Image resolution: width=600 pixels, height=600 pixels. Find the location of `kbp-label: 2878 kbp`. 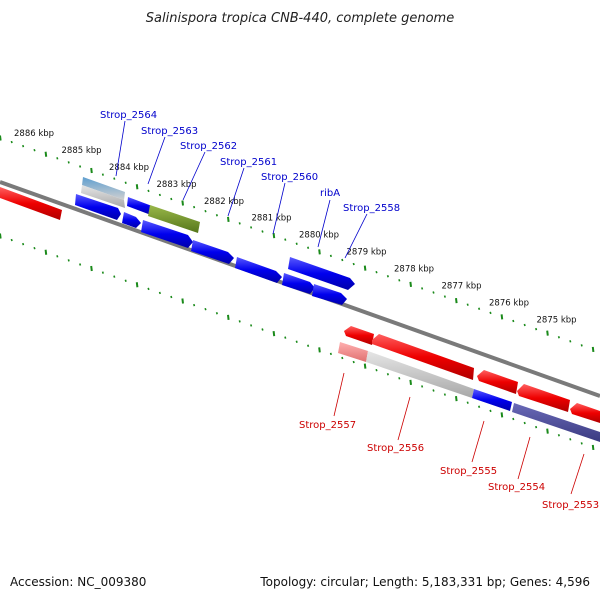

kbp-label: 2878 kbp is located at coordinates (414, 270).